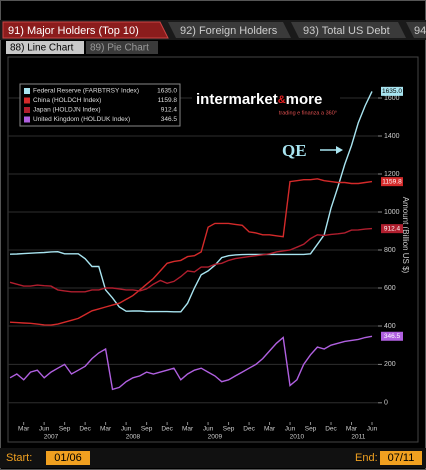 This screenshot has width=426, height=470. I want to click on value-tag: 912.4, so click(392, 228).